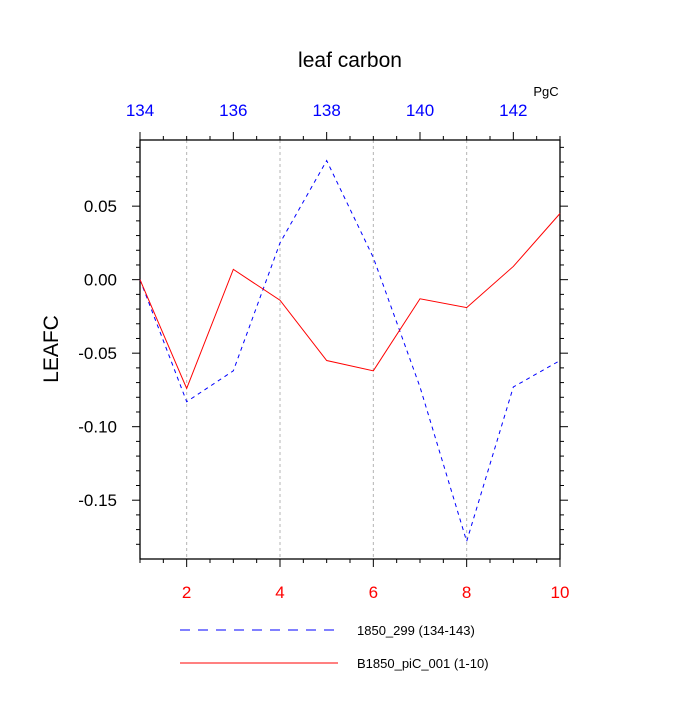 The height and width of the screenshot is (705, 700). I want to click on legend-label-2: B1850_piC_001 (1-10), so click(423, 663).